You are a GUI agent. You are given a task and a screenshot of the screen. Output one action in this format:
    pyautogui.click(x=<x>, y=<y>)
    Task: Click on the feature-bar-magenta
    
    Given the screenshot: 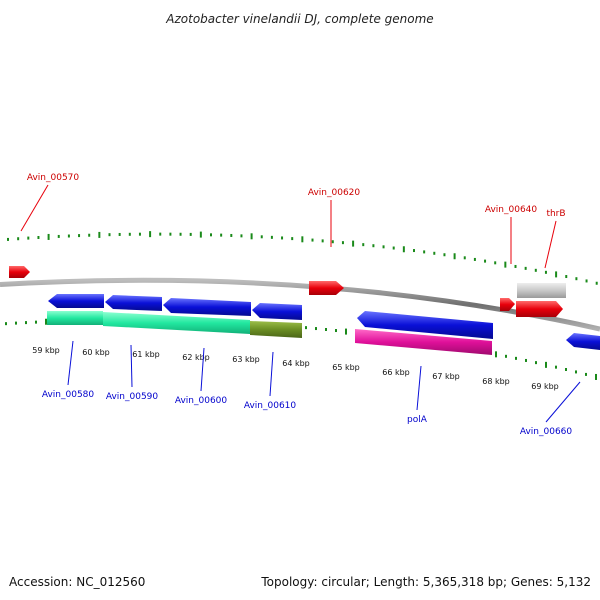 What is the action you would take?
    pyautogui.click(x=423, y=342)
    